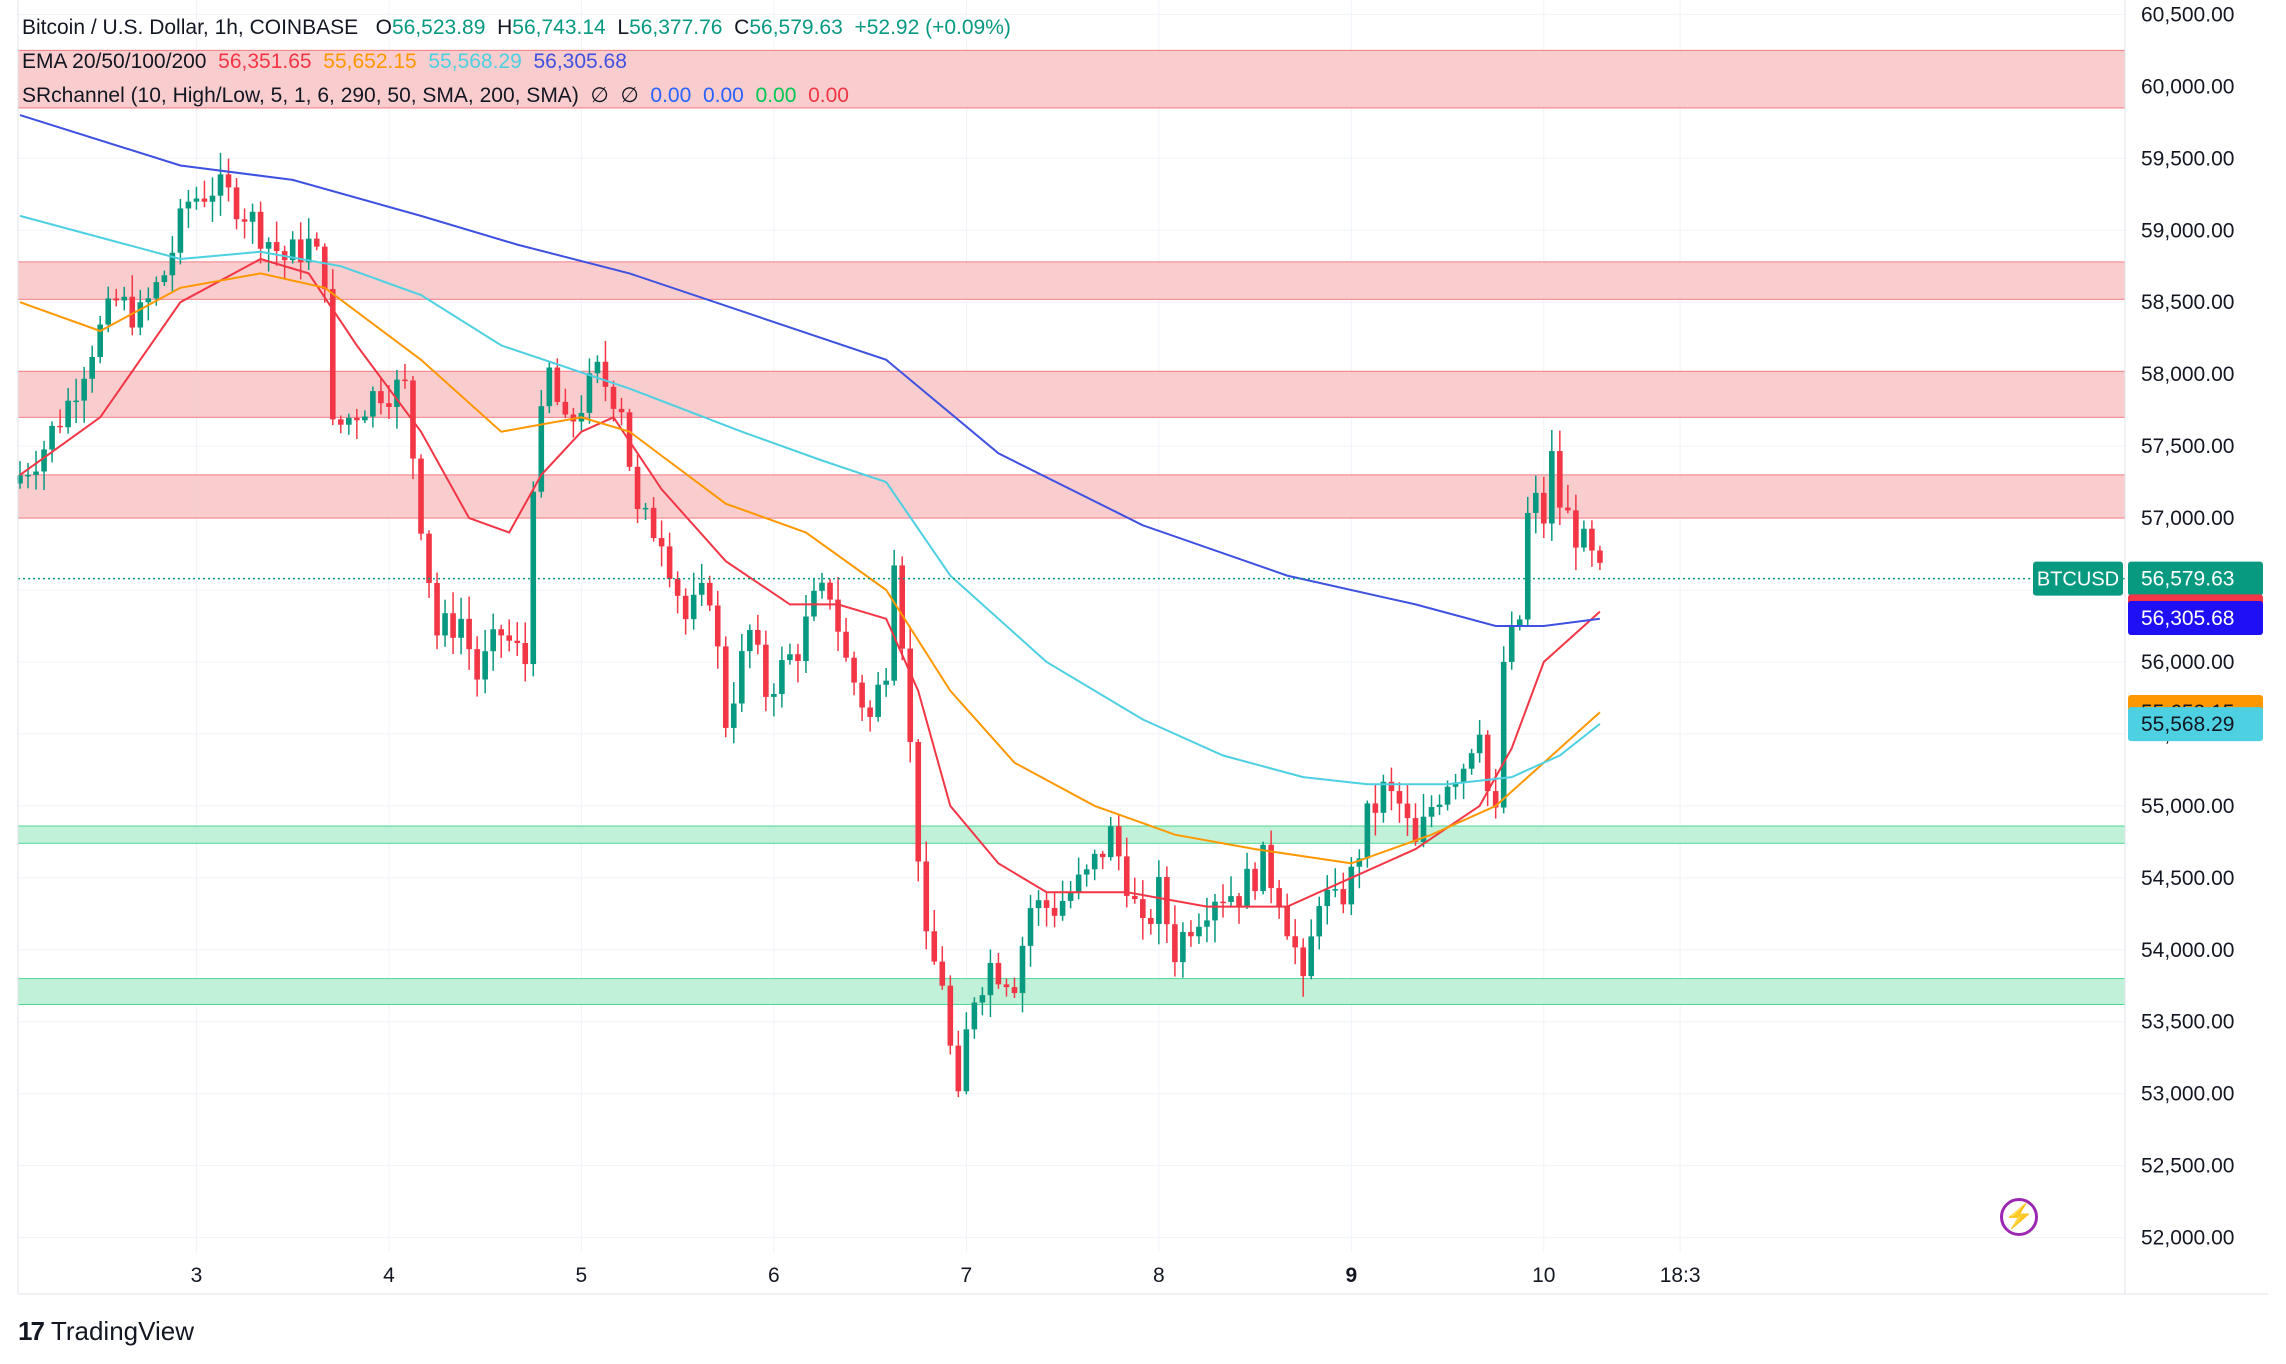 Image resolution: width=2286 pixels, height=1364 pixels. Describe the element at coordinates (438, 27) in the screenshot. I see `open-value: 56,523.89` at that location.